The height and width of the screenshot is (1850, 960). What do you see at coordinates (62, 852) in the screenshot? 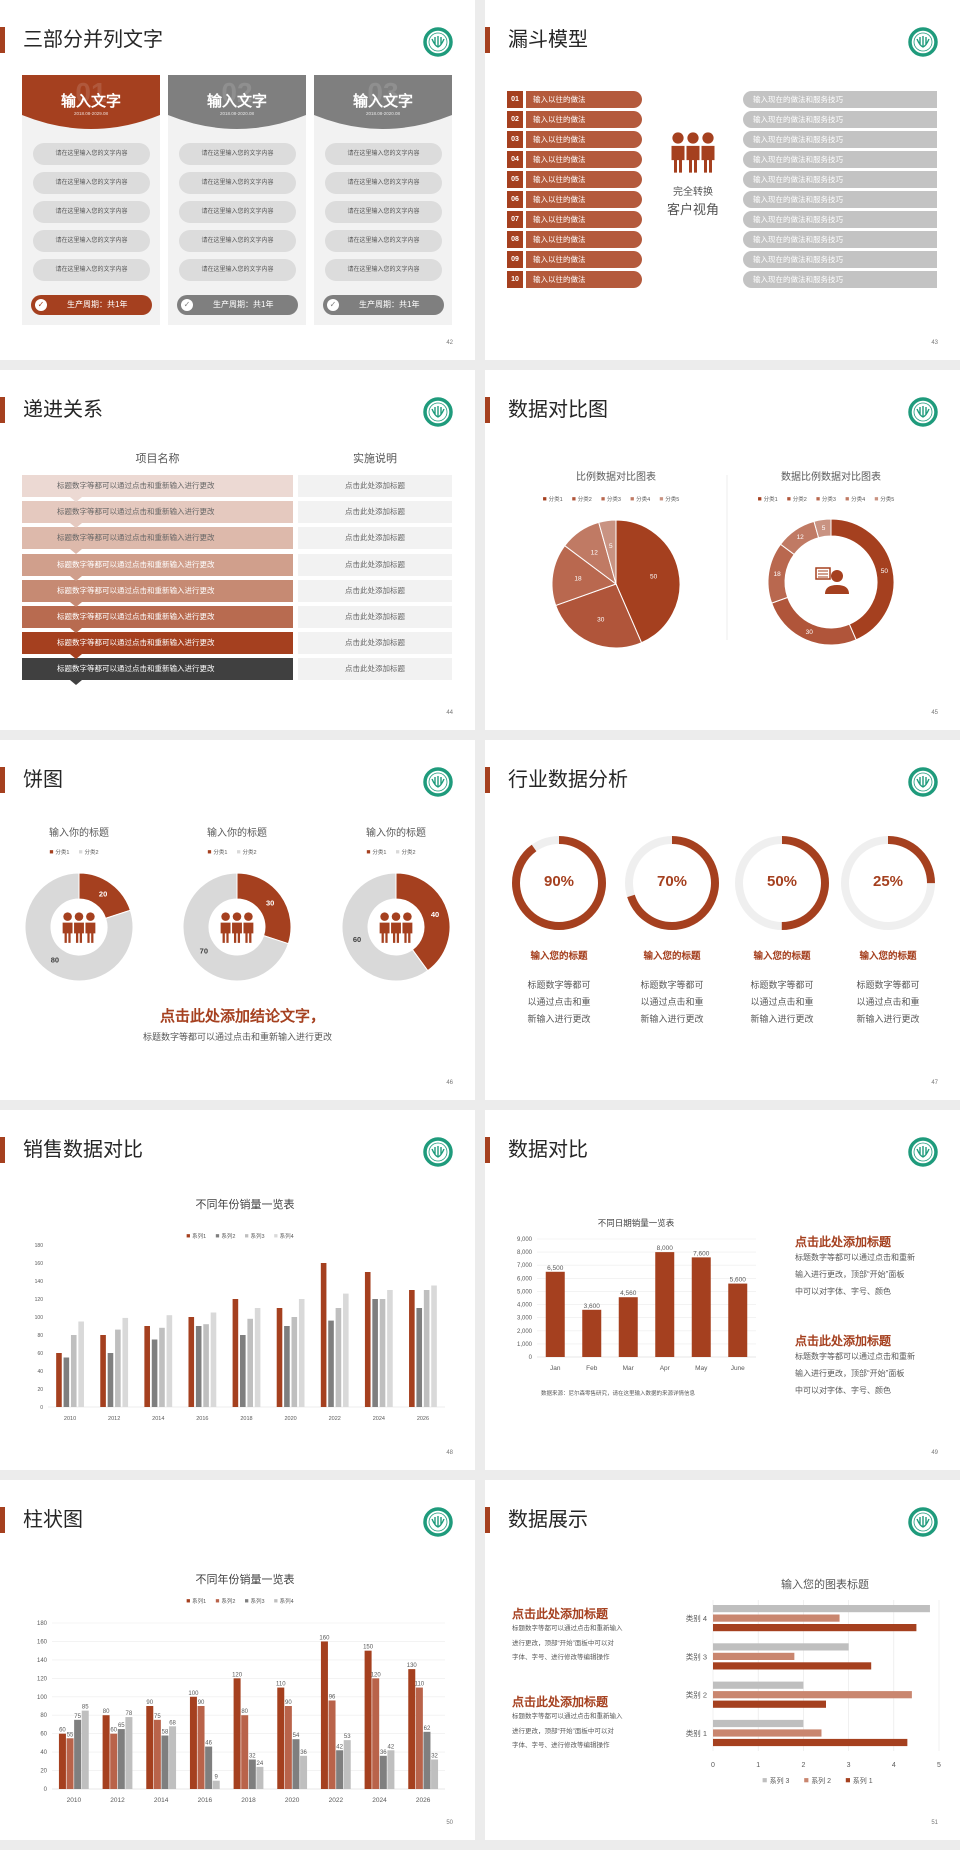
I see `legend-label: 分类1` at bounding box center [62, 852].